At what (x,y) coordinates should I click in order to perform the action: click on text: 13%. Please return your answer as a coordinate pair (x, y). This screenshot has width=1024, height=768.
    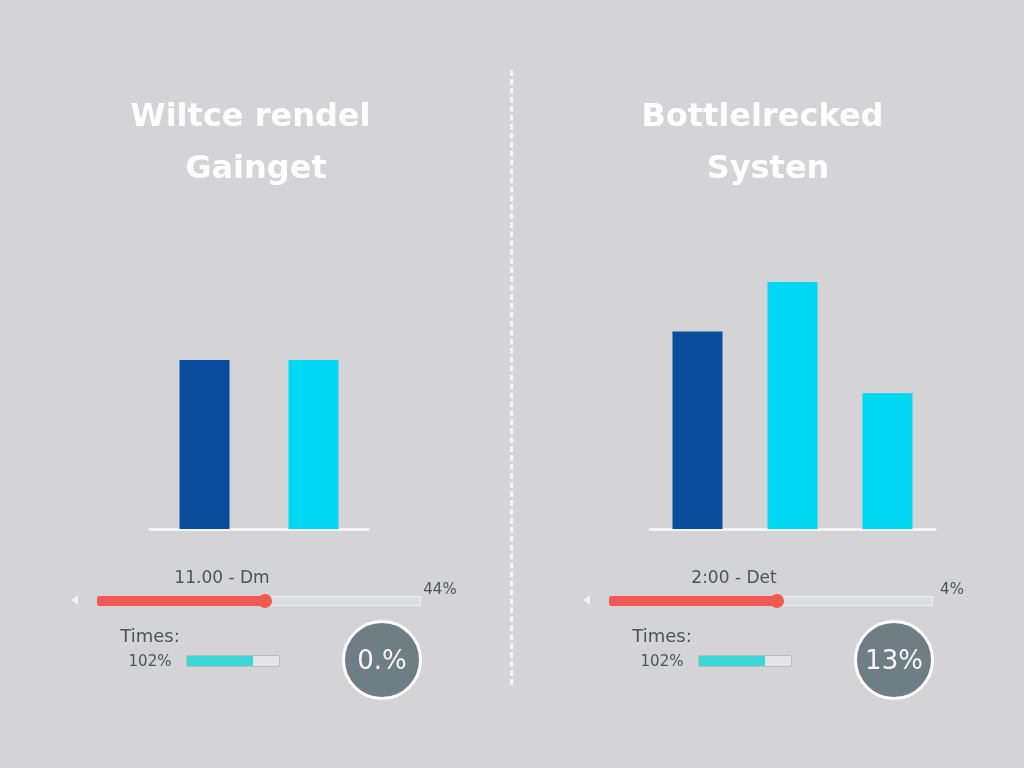
    Looking at the image, I should click on (894, 660).